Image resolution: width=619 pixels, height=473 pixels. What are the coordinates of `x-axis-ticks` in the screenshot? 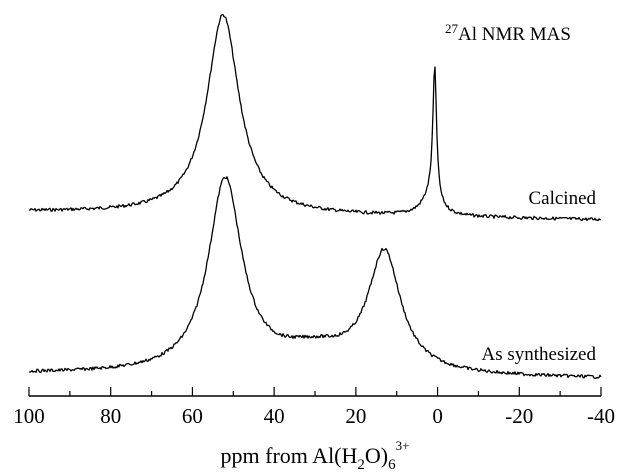 It's located at (315, 391).